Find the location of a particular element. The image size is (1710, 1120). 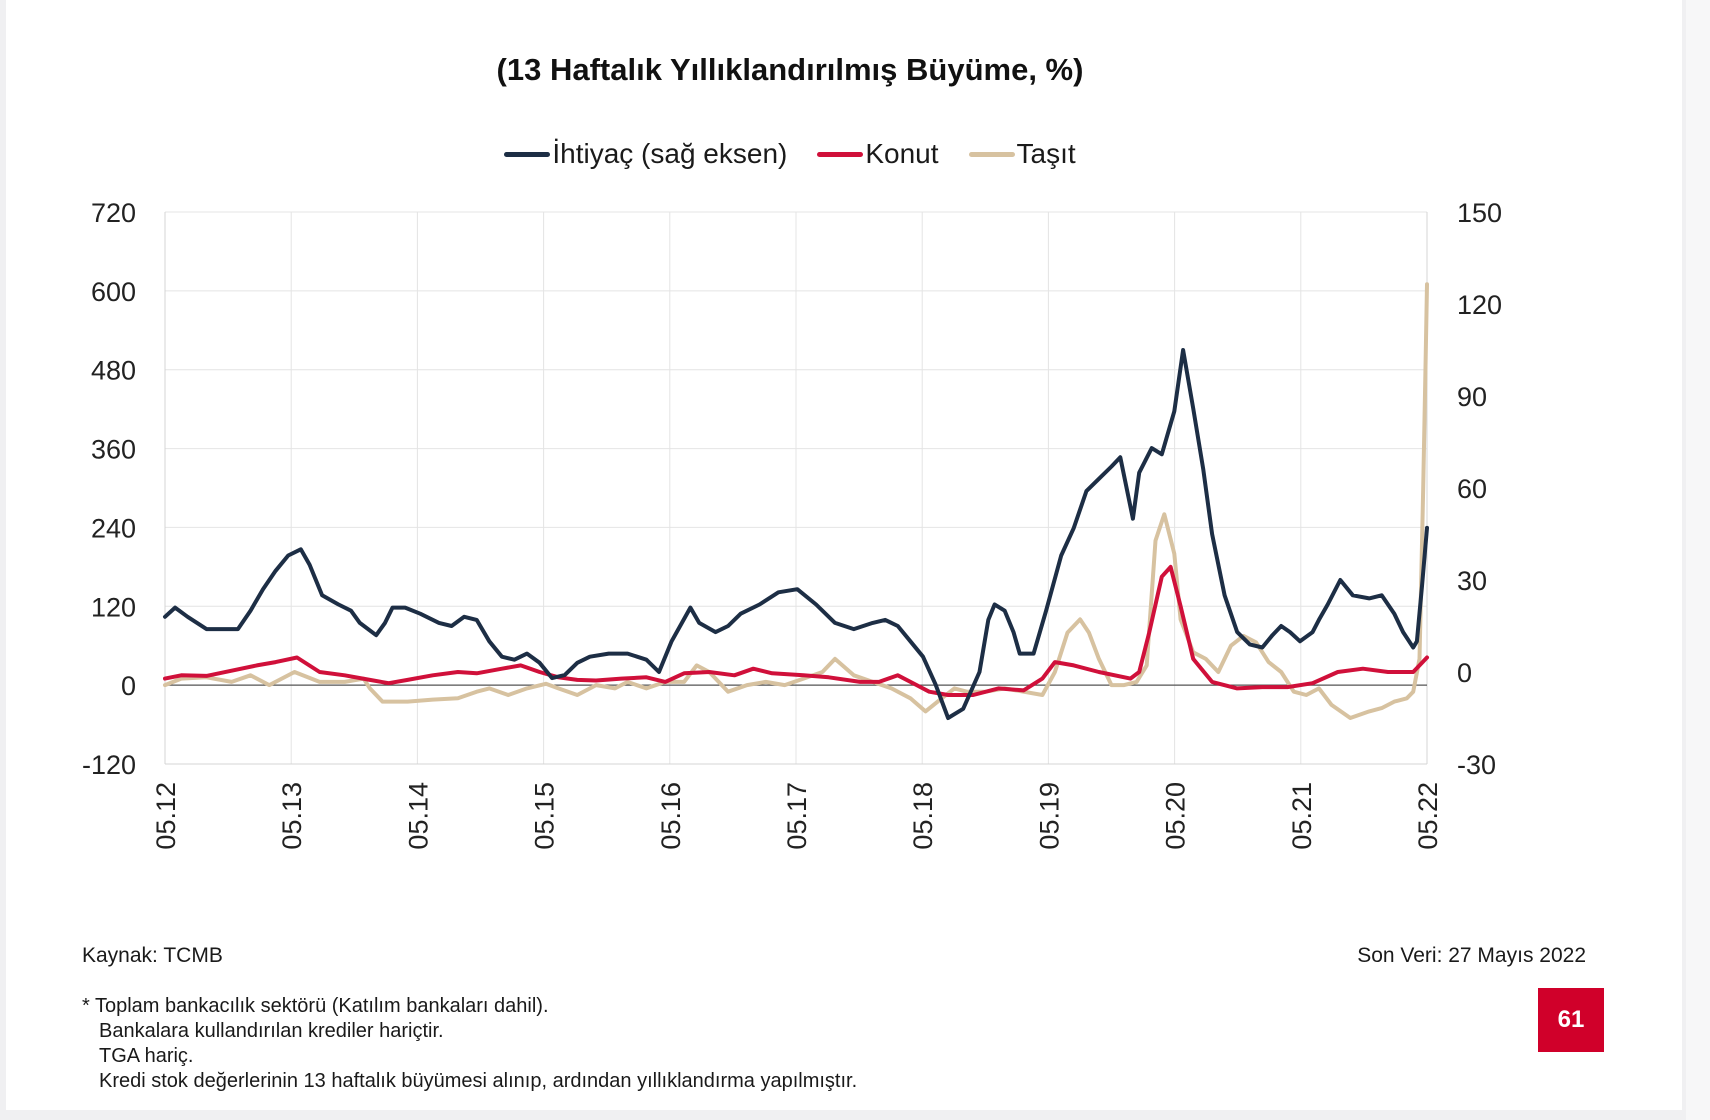

legend-swatch-konut is located at coordinates (840, 154).